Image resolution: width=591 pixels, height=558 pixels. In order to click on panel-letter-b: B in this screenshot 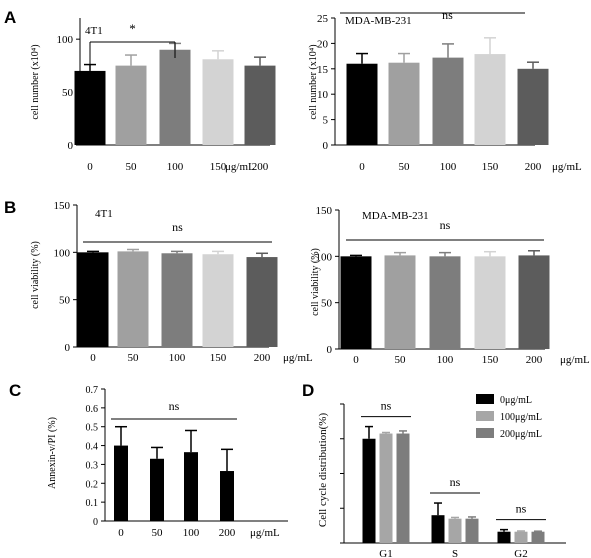, I will do `click(10, 207)`.